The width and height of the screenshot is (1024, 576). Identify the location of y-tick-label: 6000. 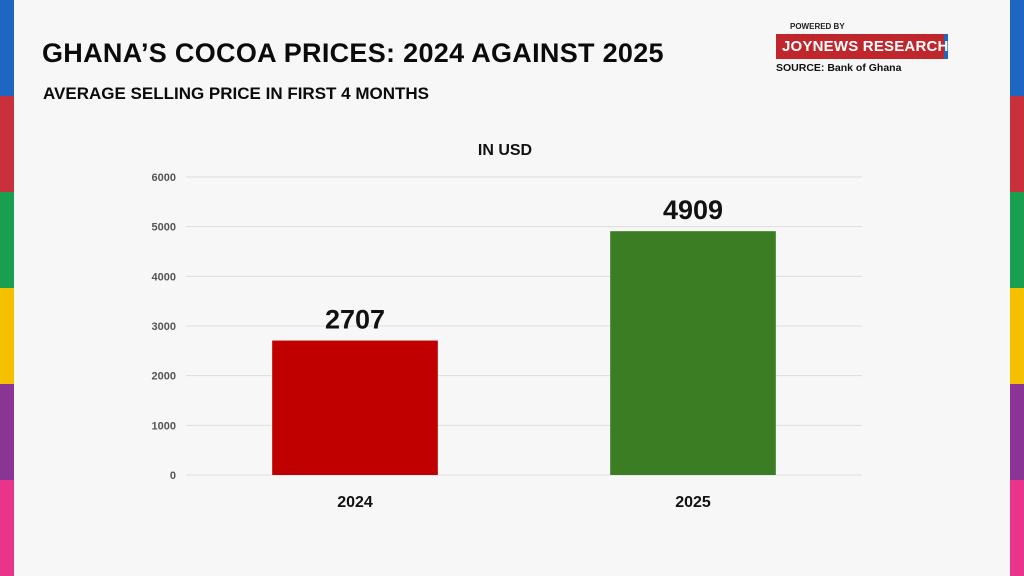
(164, 178).